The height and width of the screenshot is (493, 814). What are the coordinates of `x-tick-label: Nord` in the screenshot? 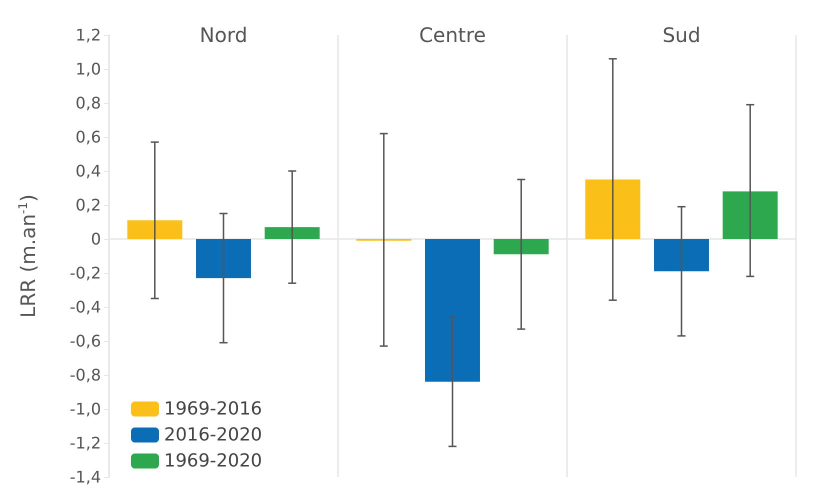 It's located at (224, 35).